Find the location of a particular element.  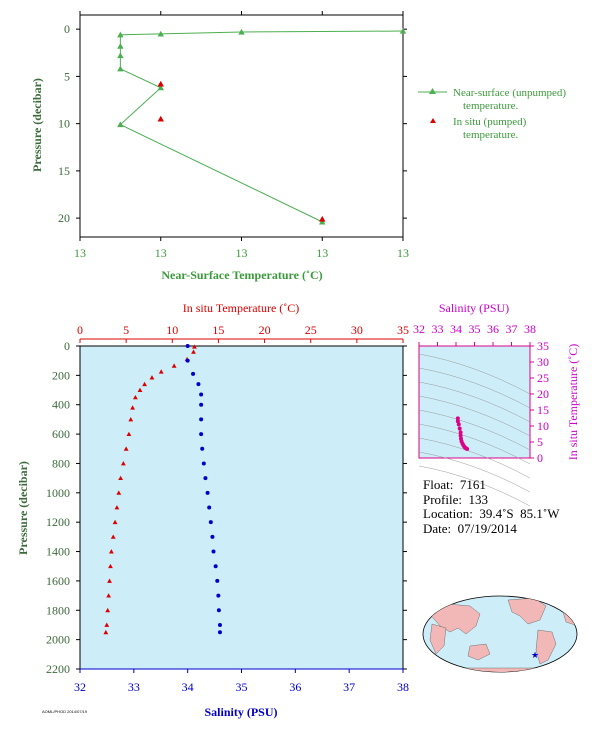

ts-temperature-tick-label: 35 is located at coordinates (543, 346).